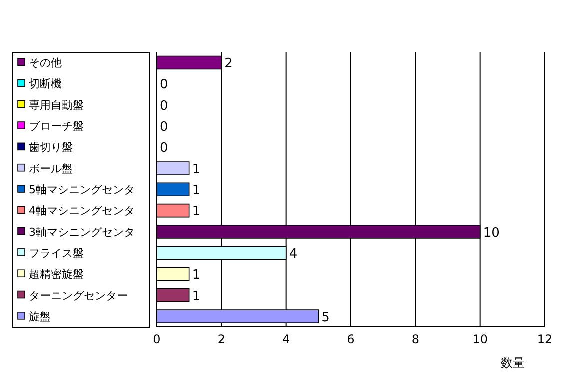 This screenshot has width=571, height=387. What do you see at coordinates (82, 211) in the screenshot?
I see `y-tick-label: 4軸マシニングセンタ` at bounding box center [82, 211].